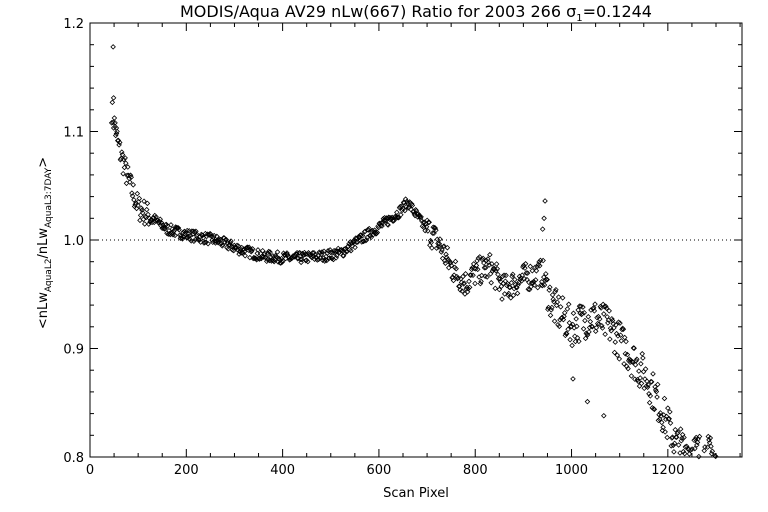  Describe the element at coordinates (667, 470) in the screenshot. I see `x-tick-label: 1200` at that location.